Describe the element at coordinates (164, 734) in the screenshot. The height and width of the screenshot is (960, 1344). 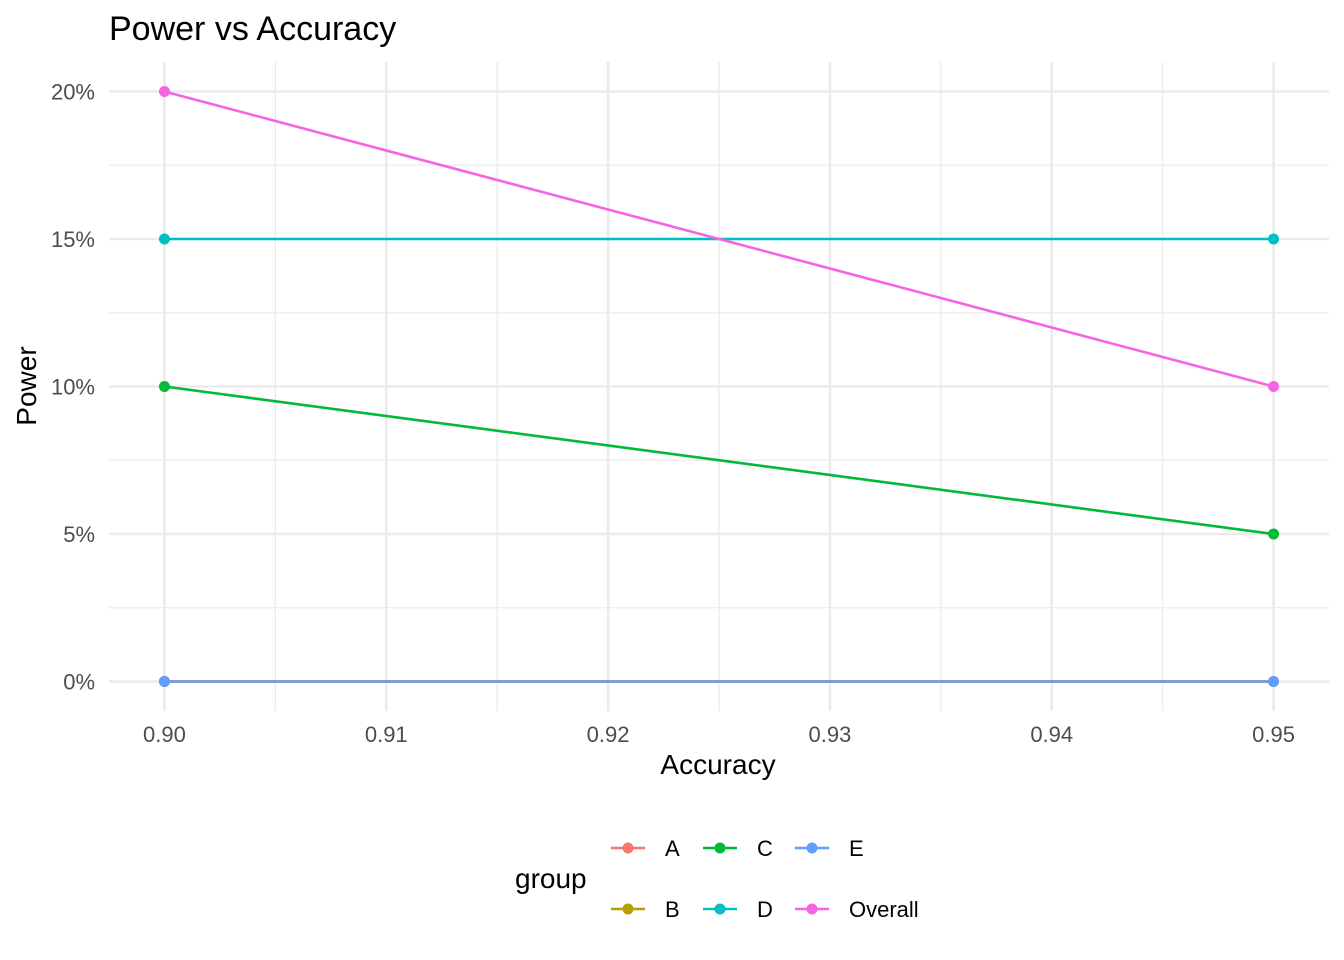
I see `x-tick-label: 0.90` at that location.